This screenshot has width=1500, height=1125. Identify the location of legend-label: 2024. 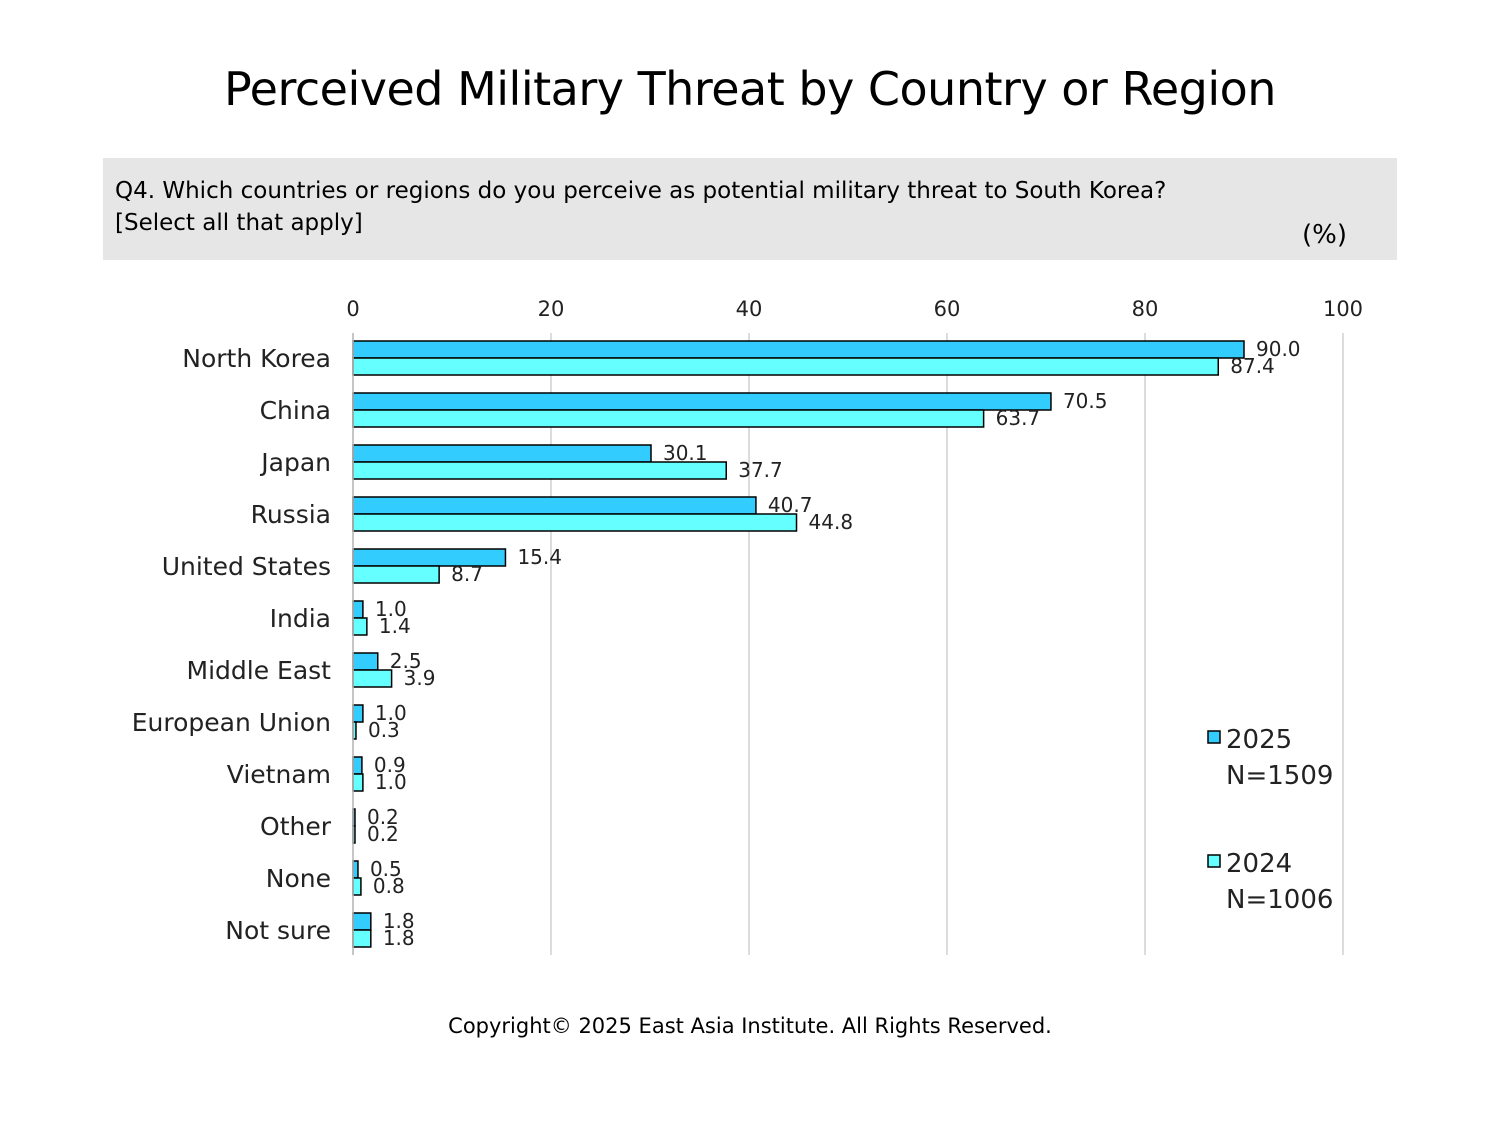
(1259, 864).